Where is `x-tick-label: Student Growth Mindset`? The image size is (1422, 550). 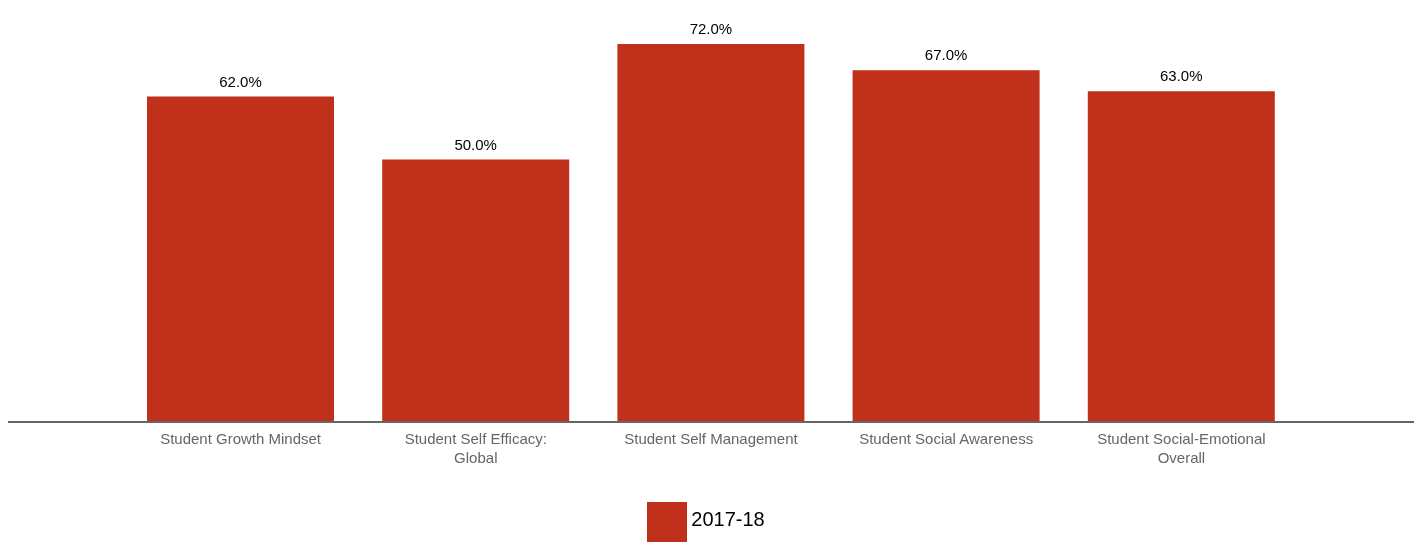 x-tick-label: Student Growth Mindset is located at coordinates (241, 438).